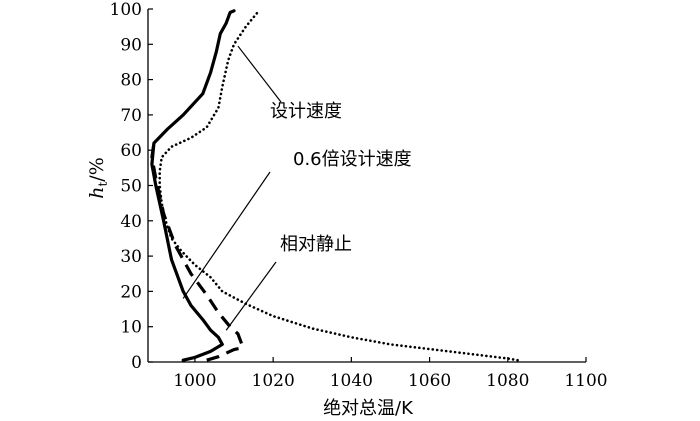 This screenshot has height=421, width=700. Describe the element at coordinates (126, 10) in the screenshot. I see `y-tick-label: 100` at that location.